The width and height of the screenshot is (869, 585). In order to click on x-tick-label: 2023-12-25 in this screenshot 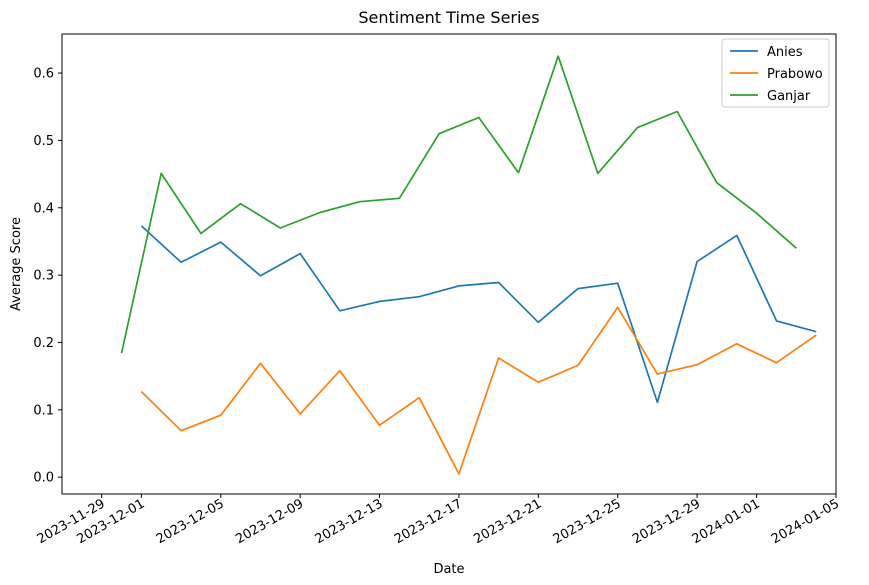, I will do `click(587, 521)`.